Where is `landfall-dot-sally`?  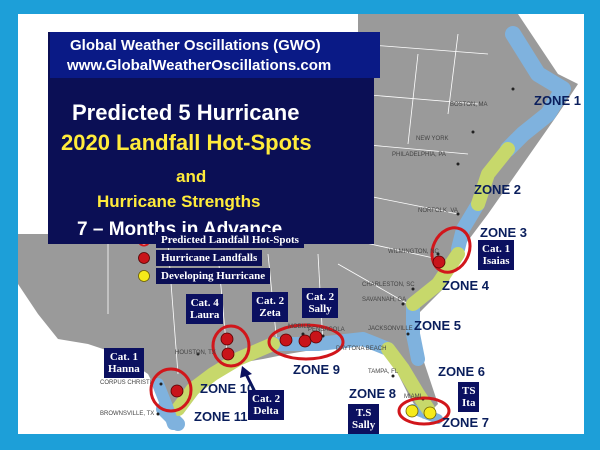
landfall-dot-sally is located at coordinates (316, 337).